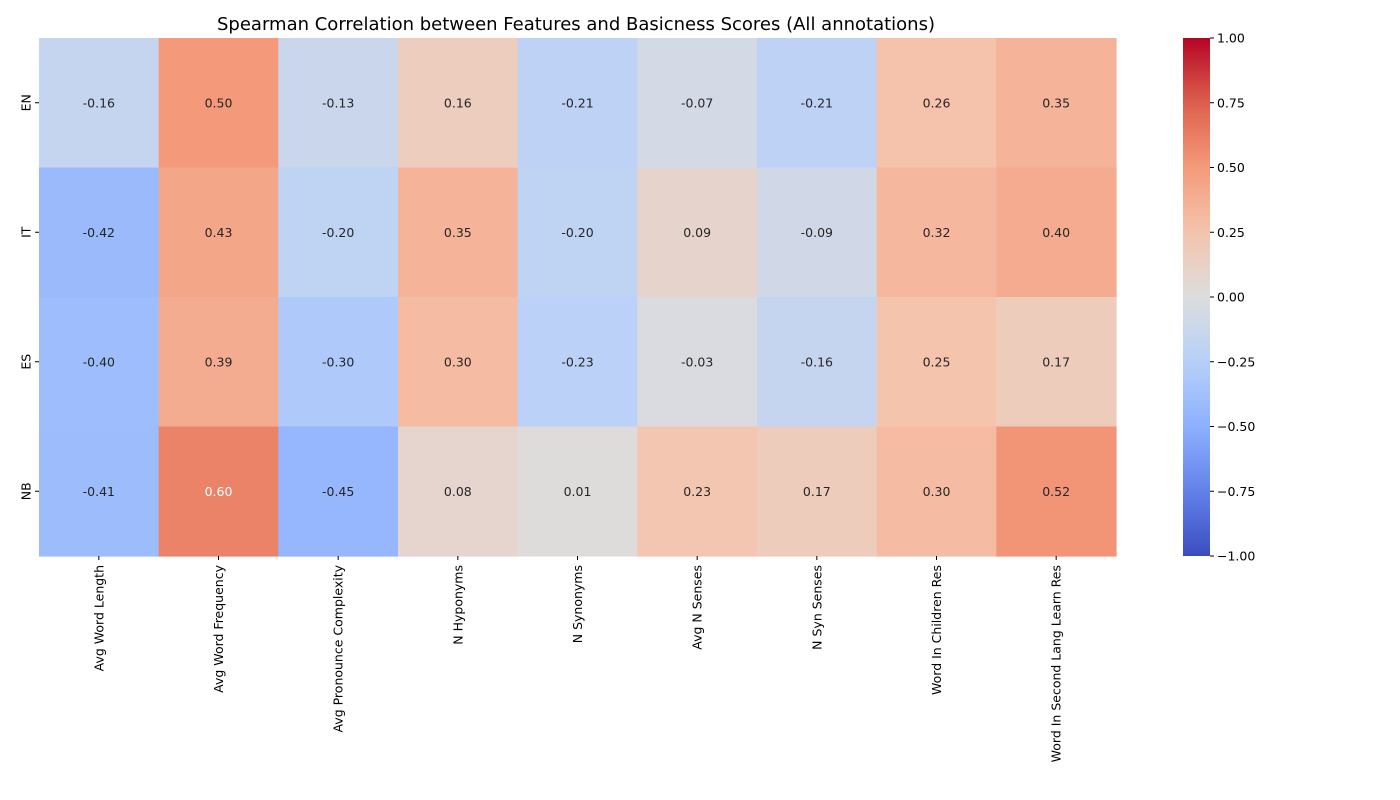 Image resolution: width=1400 pixels, height=800 pixels. I want to click on cell-value-label: 0.40, so click(1056, 232).